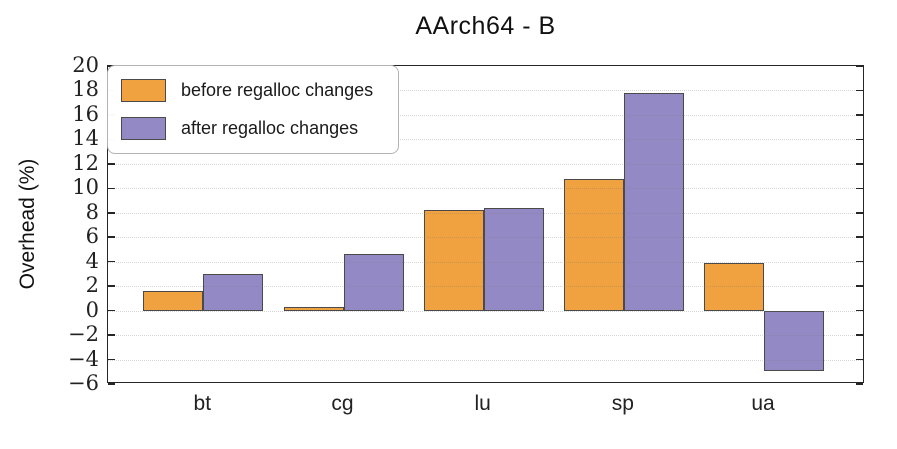 The image size is (897, 449). I want to click on left-y-tick-mark--2, so click(111, 335).